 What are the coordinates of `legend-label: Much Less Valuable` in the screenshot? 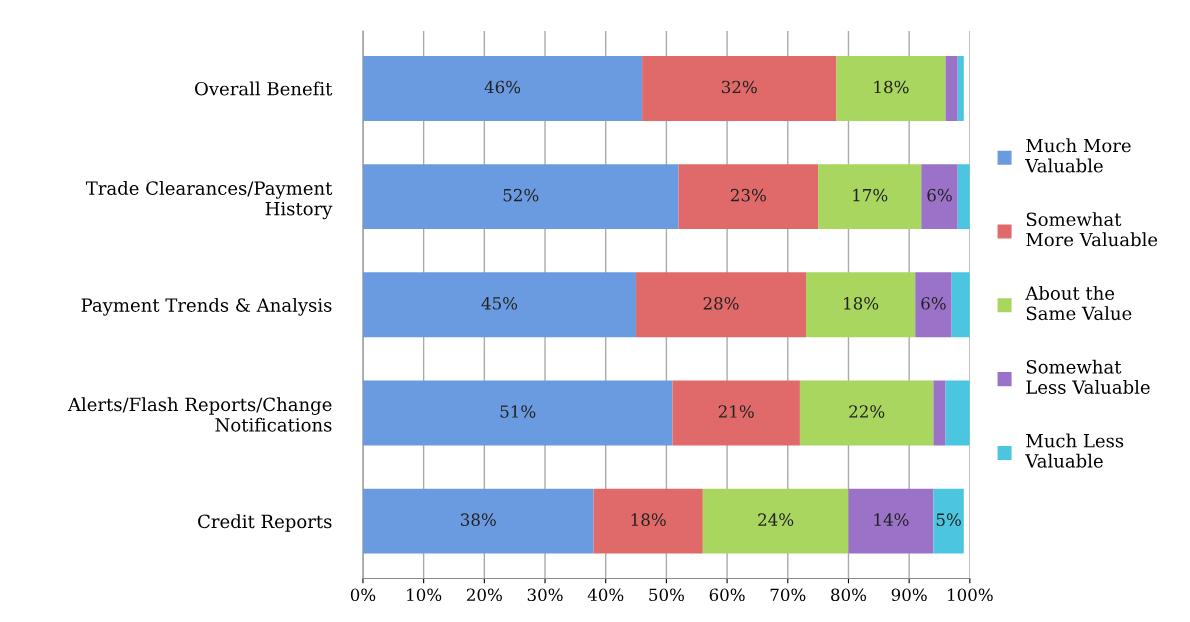 It's located at (1074, 450).